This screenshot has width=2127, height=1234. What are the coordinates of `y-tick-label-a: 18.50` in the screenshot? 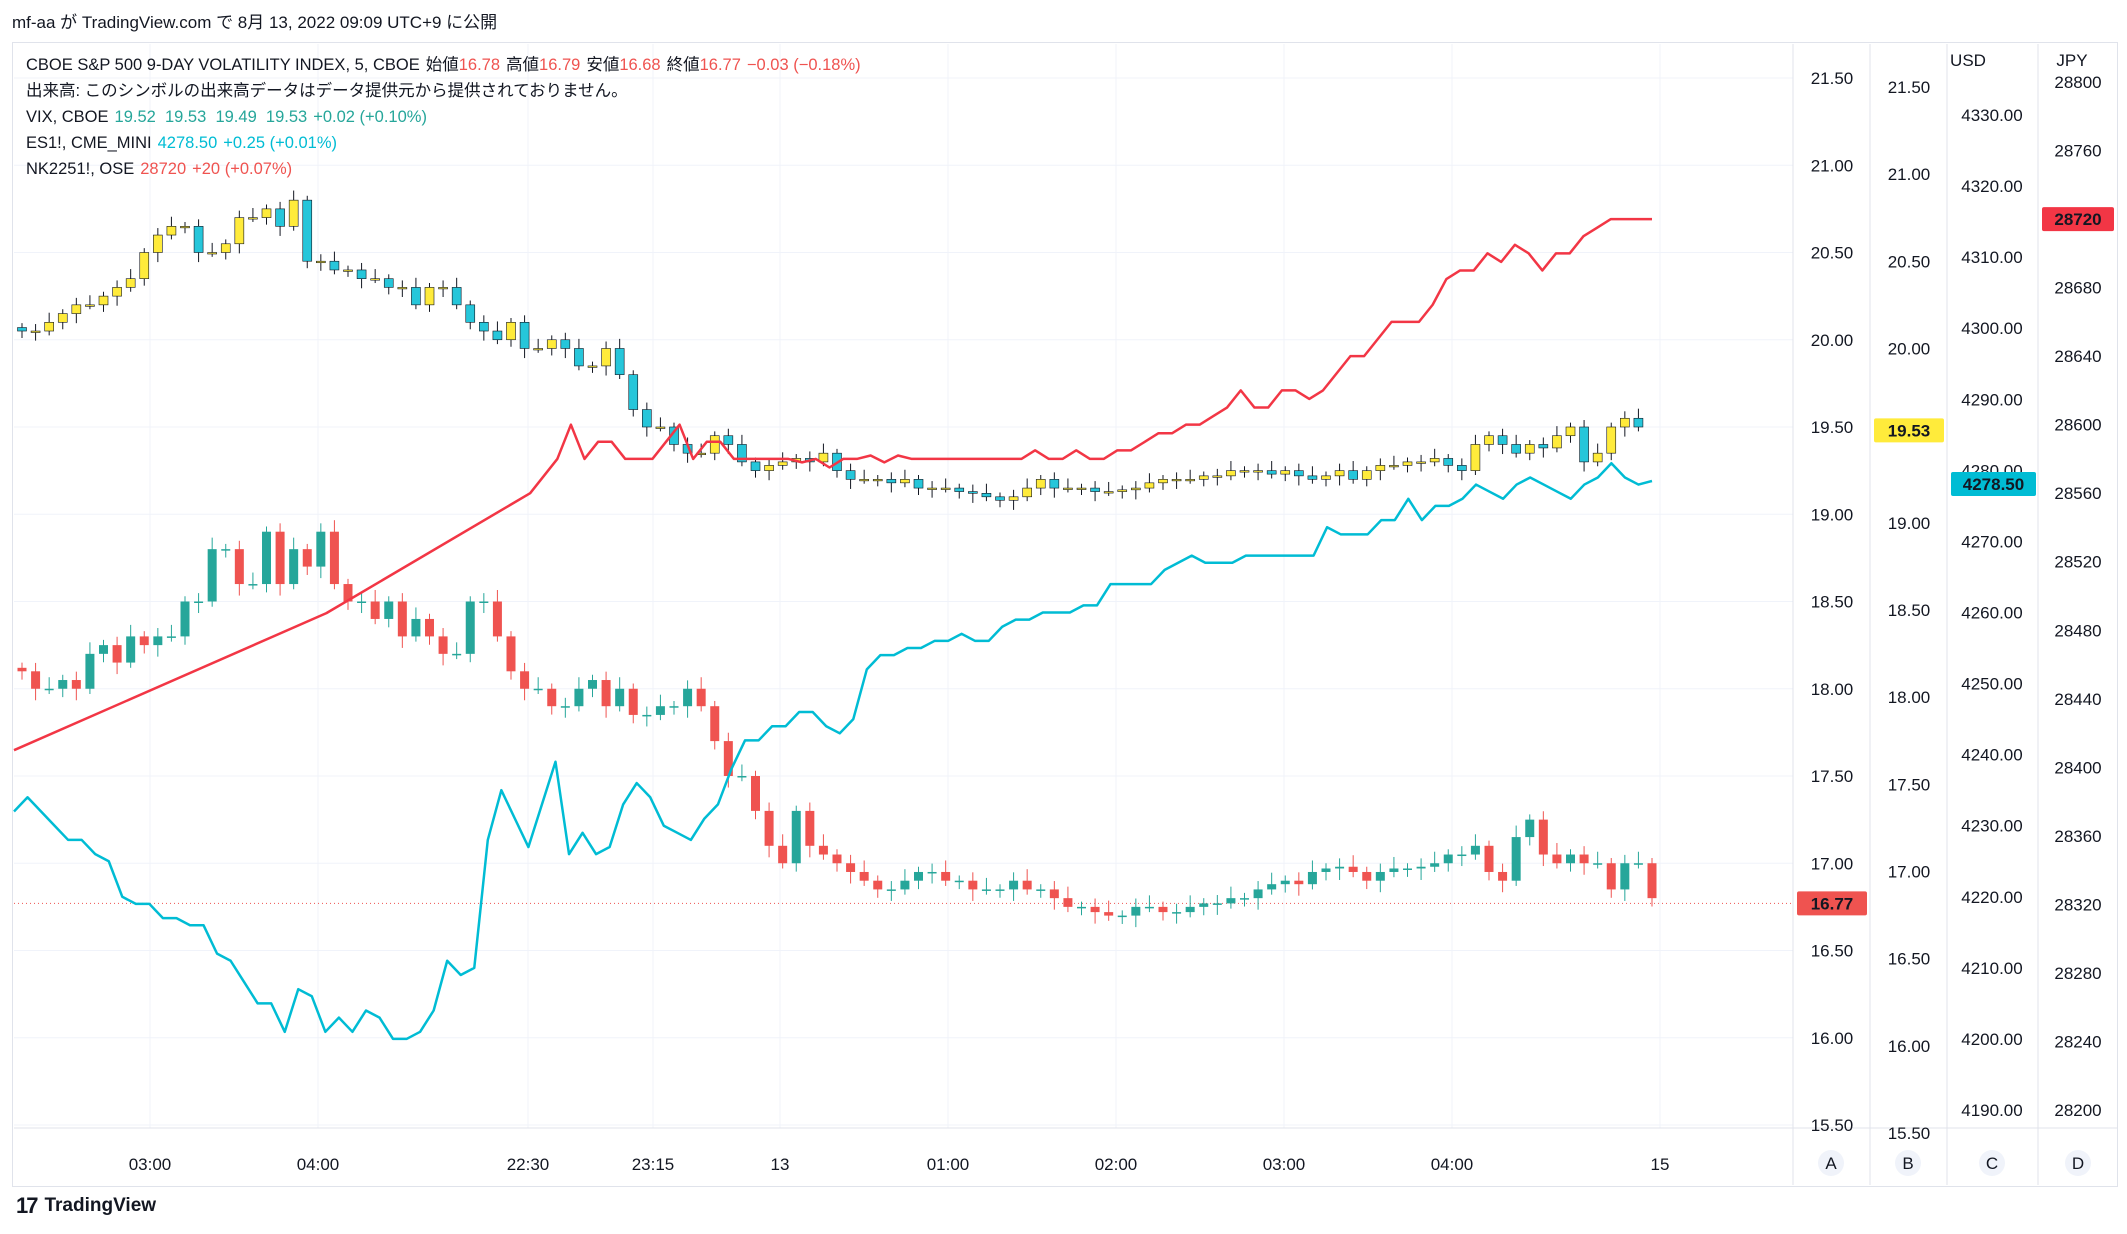 It's located at (1832, 602).